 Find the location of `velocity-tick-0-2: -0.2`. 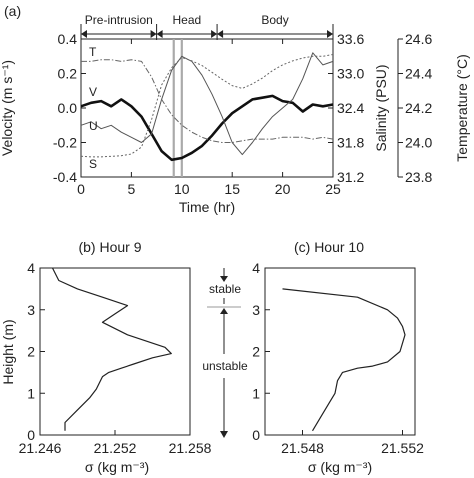

velocity-tick-0-2: -0.2 is located at coordinates (65, 143).